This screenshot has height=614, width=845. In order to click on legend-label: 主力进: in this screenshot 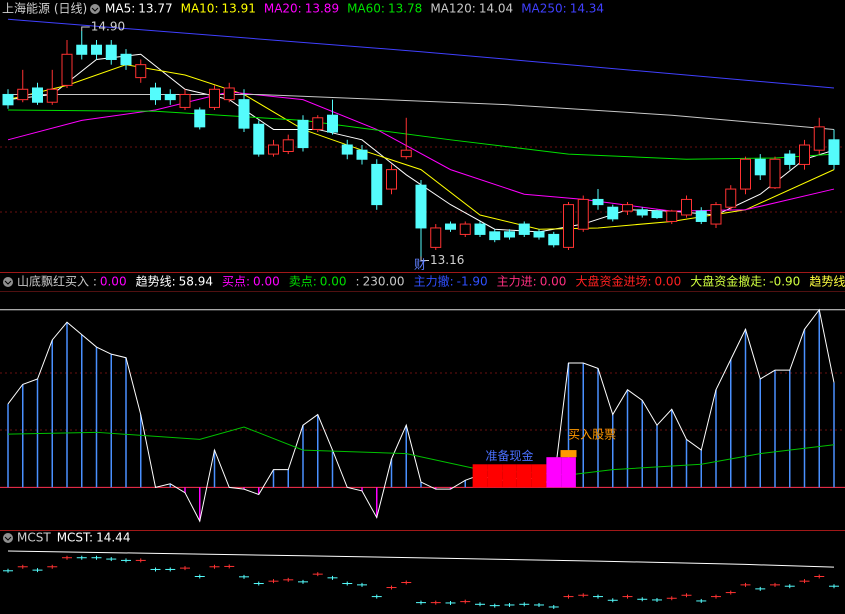, I will do `click(517, 282)`.